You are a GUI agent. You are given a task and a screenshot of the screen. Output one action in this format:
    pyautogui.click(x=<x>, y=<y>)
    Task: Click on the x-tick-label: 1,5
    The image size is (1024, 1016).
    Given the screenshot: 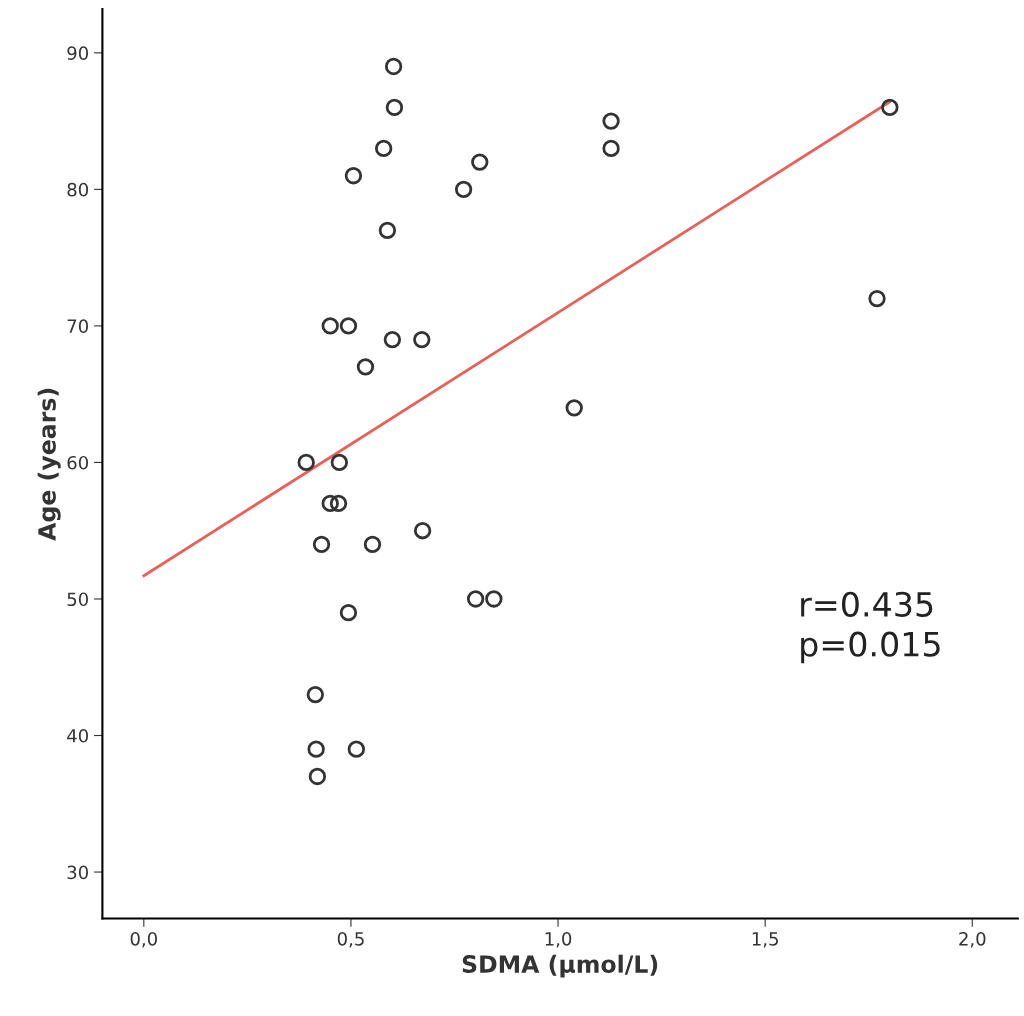 What is the action you would take?
    pyautogui.click(x=765, y=940)
    